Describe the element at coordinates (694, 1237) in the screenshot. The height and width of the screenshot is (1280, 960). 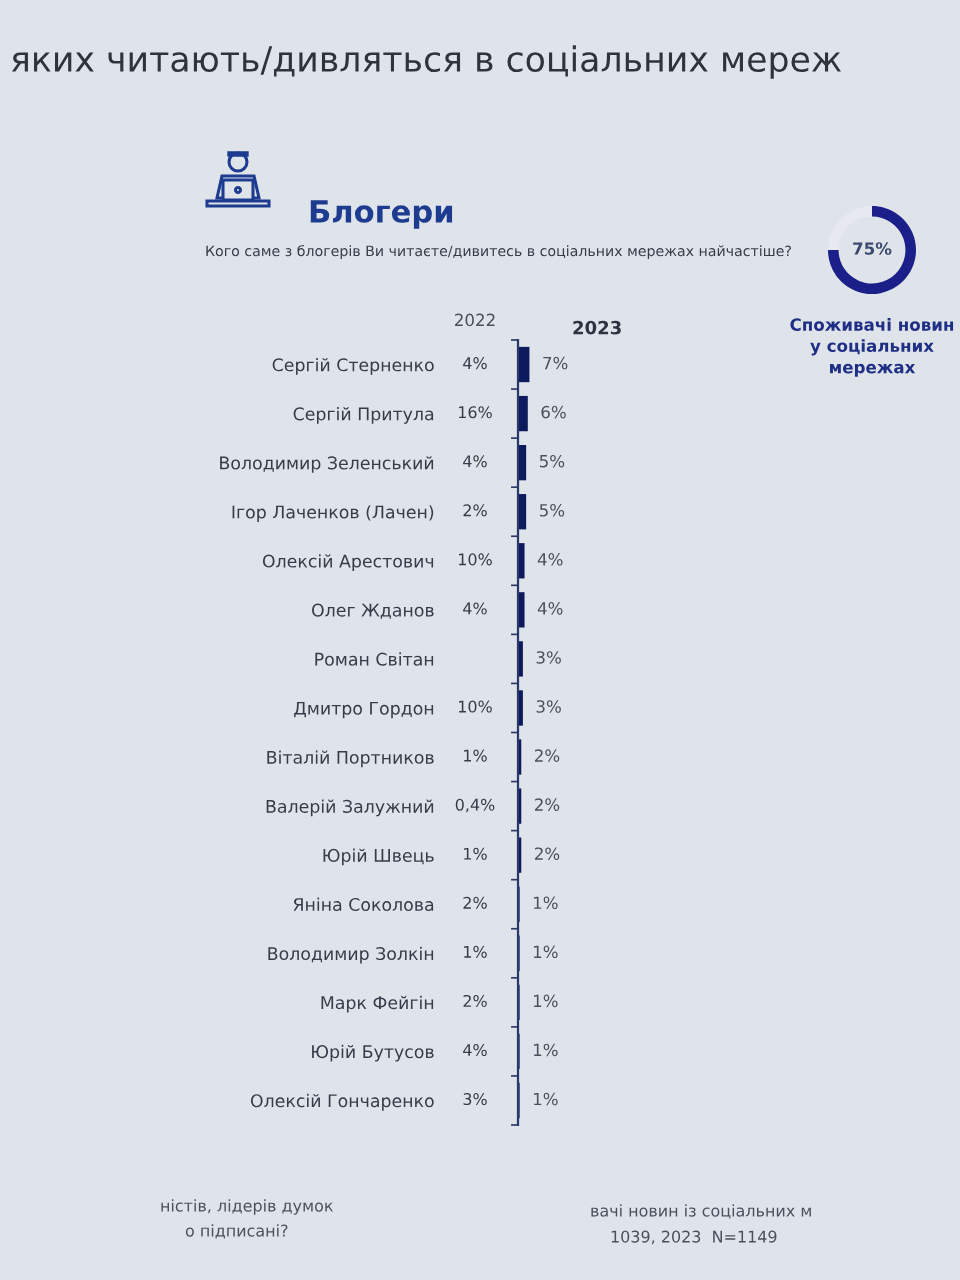
I see `text: 1039, 2023 N=1149` at that location.